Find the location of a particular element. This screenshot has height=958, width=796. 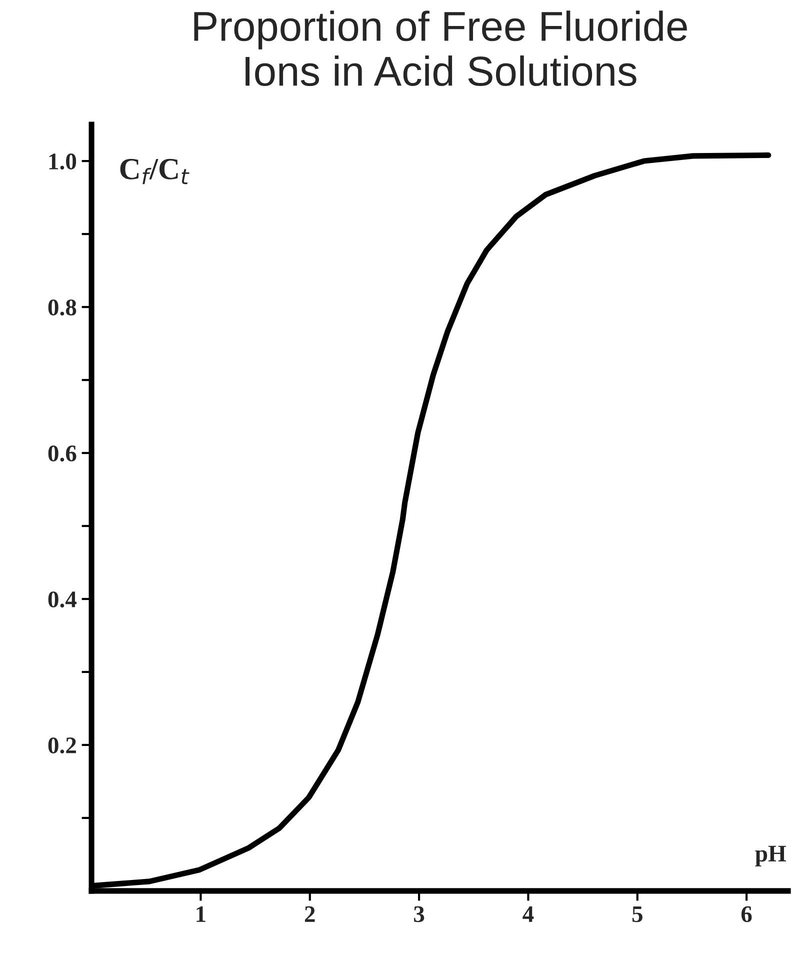

y-axis-title: C$_{f}$/C$_{t}$ is located at coordinates (155, 171).